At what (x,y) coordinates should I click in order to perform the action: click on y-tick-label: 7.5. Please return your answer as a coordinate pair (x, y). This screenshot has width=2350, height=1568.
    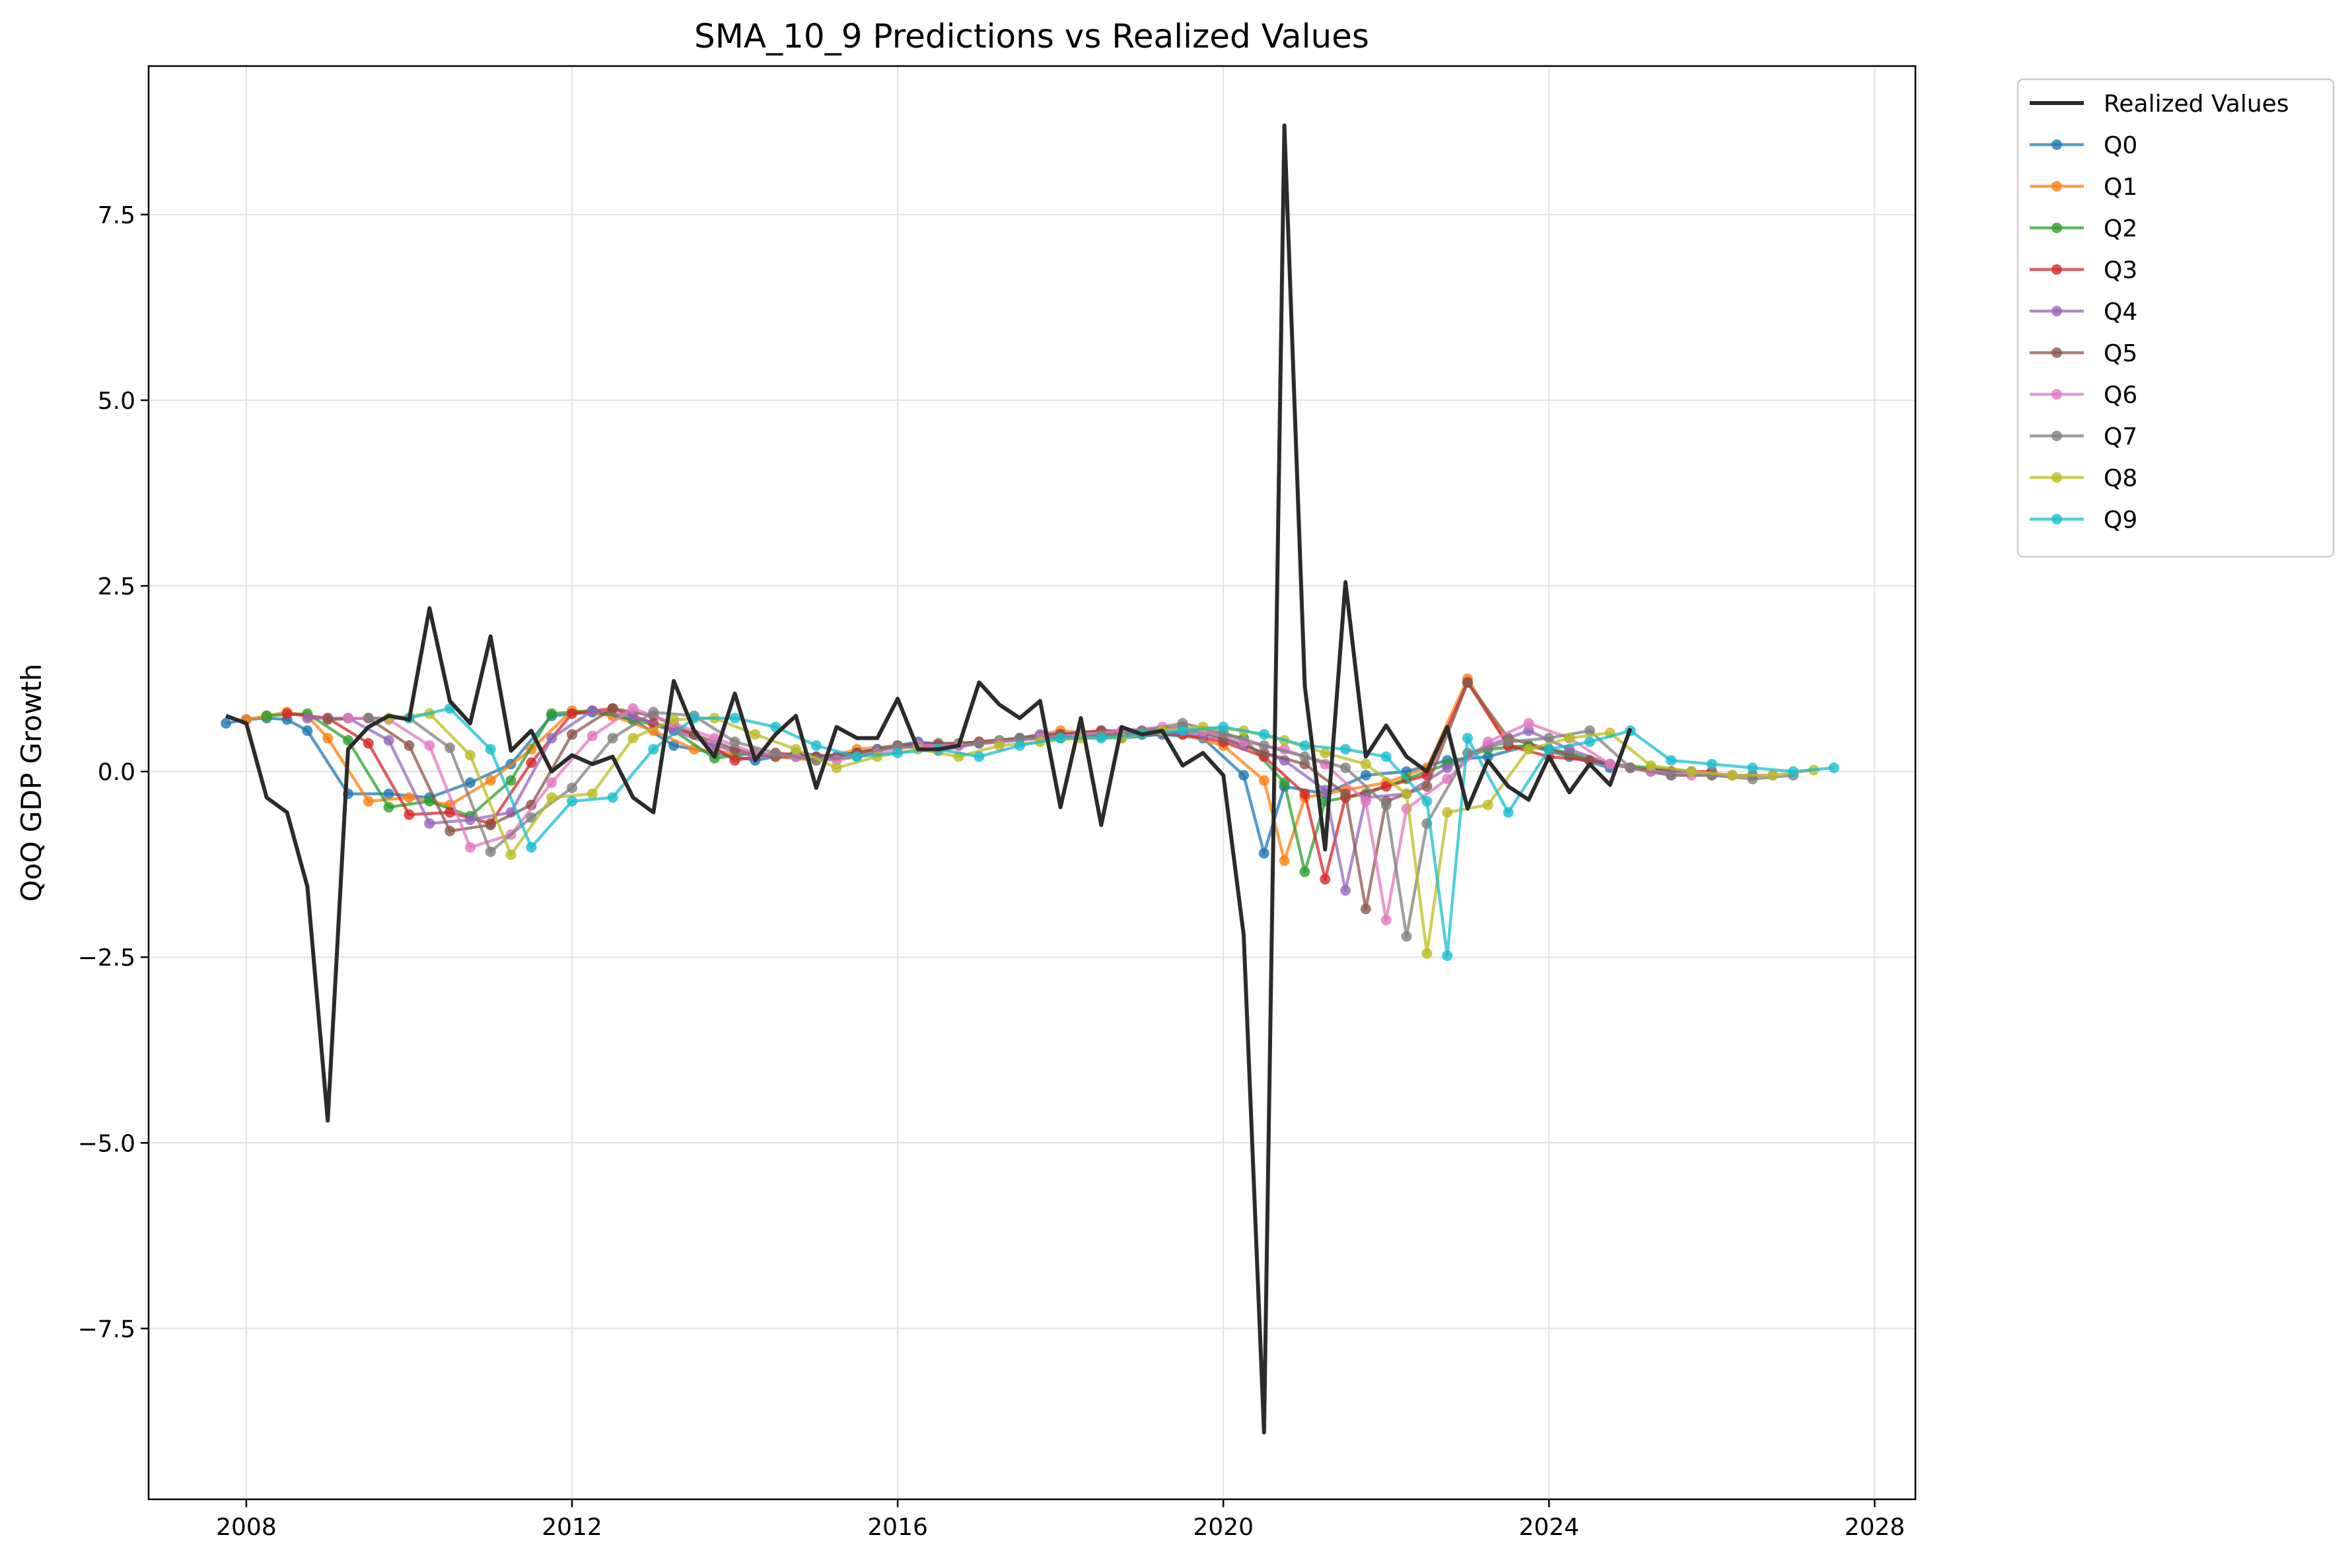
    Looking at the image, I should click on (116, 215).